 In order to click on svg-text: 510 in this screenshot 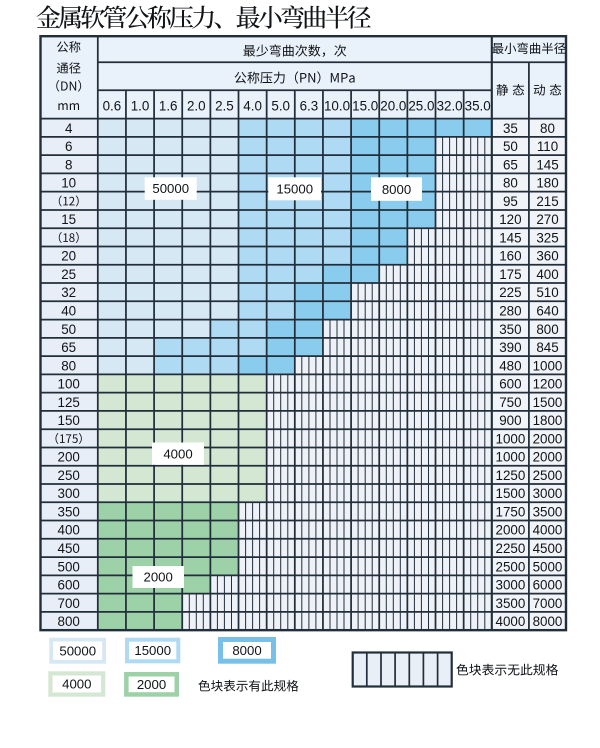, I will do `click(547, 292)`.